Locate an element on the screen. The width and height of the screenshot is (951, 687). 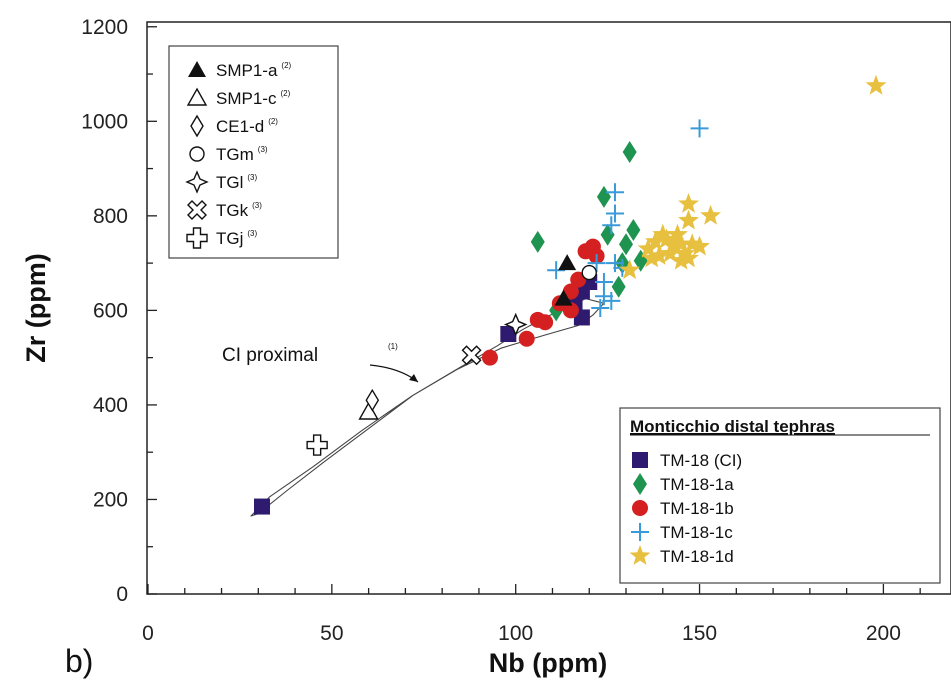
x-tick-label-100: 100 is located at coordinates (515, 633).